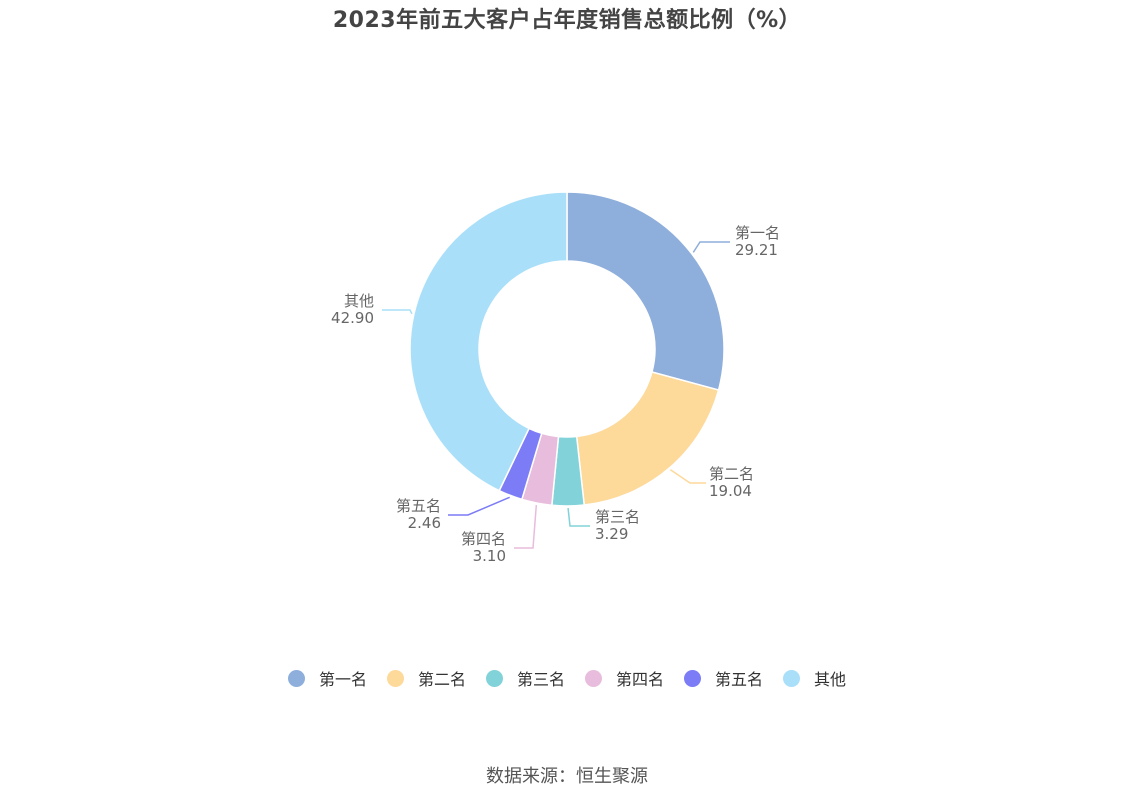 This screenshot has height=800, width=1134. What do you see at coordinates (352, 318) in the screenshot?
I see `slice-value-label-6: 42.90` at bounding box center [352, 318].